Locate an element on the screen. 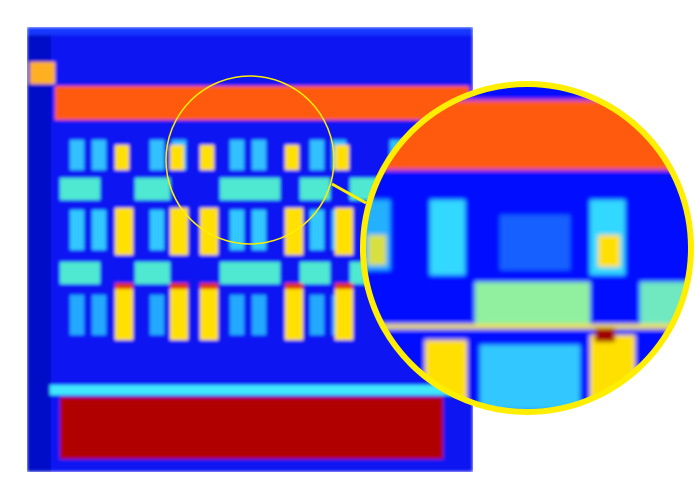 The image size is (700, 499). connector is located at coordinates (349, 193).